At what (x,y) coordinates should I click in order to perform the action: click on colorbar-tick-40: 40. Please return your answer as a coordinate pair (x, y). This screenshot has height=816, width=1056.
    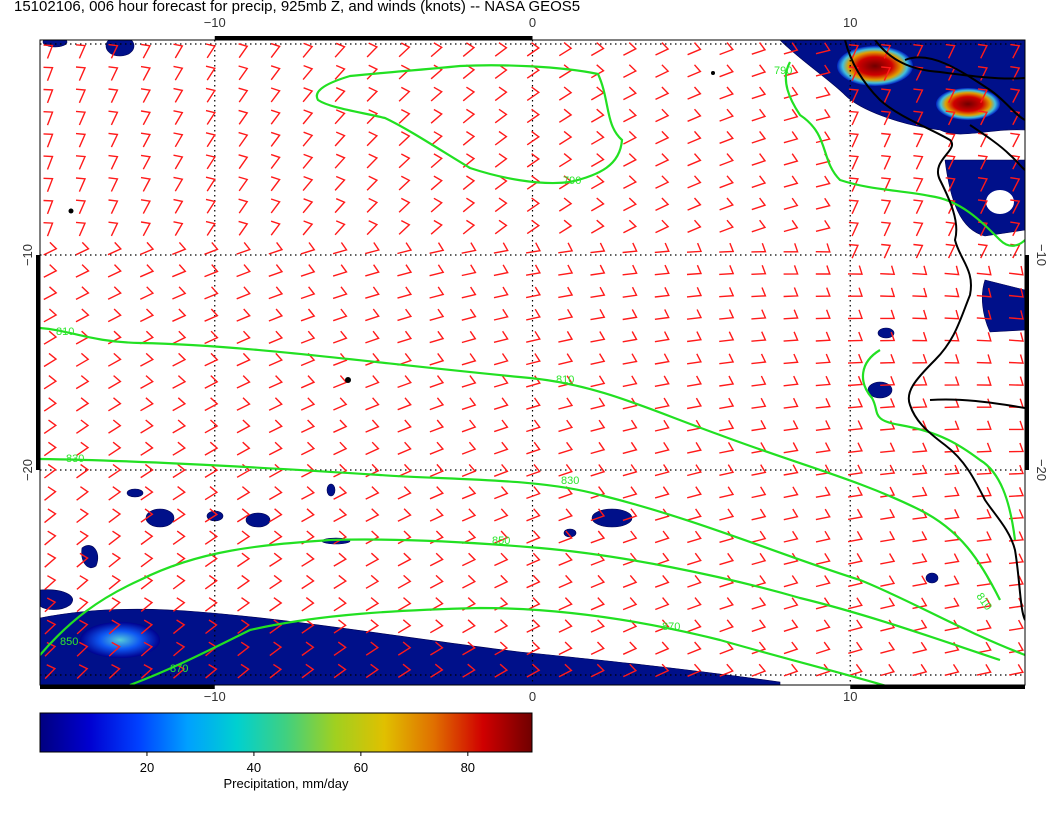
    Looking at the image, I should click on (254, 767).